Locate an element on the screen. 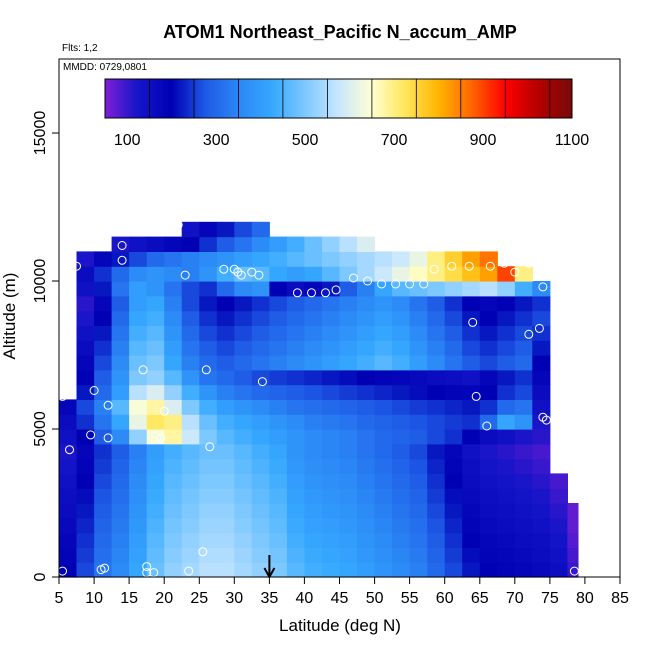 The image size is (650, 650). y-tick-label: 0 is located at coordinates (40, 576).